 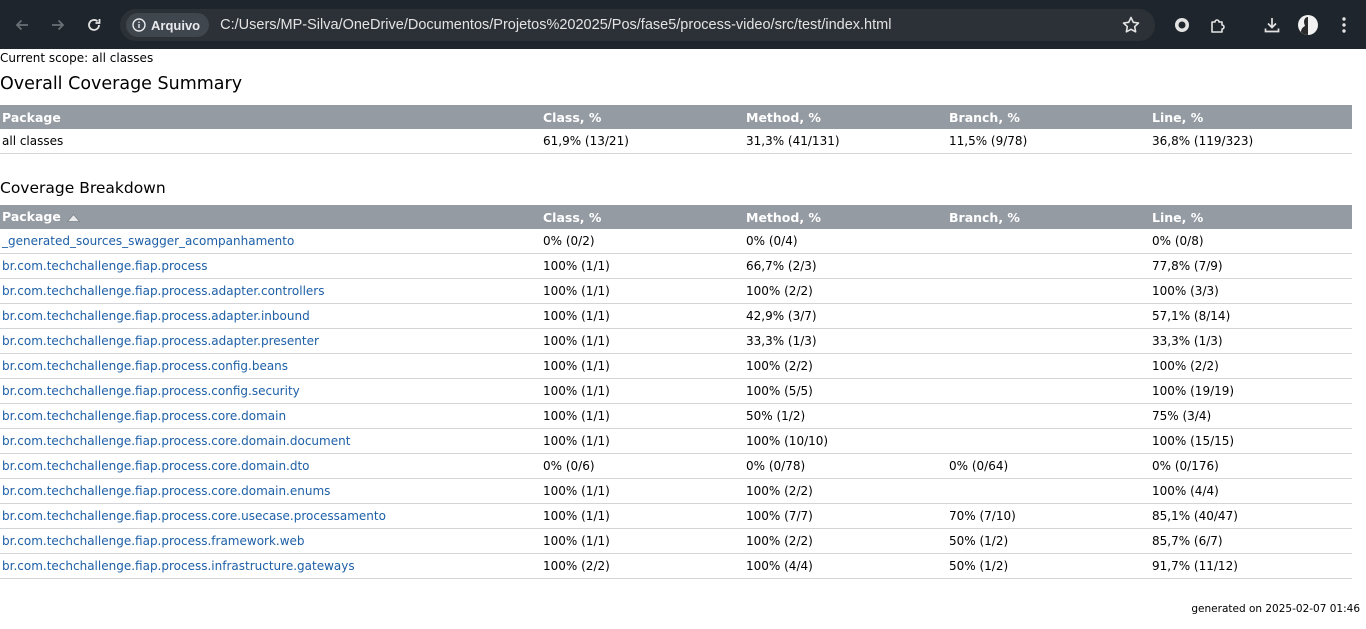 What do you see at coordinates (1251, 366) in the screenshot?
I see `line-coverage: 100% (2/2)` at bounding box center [1251, 366].